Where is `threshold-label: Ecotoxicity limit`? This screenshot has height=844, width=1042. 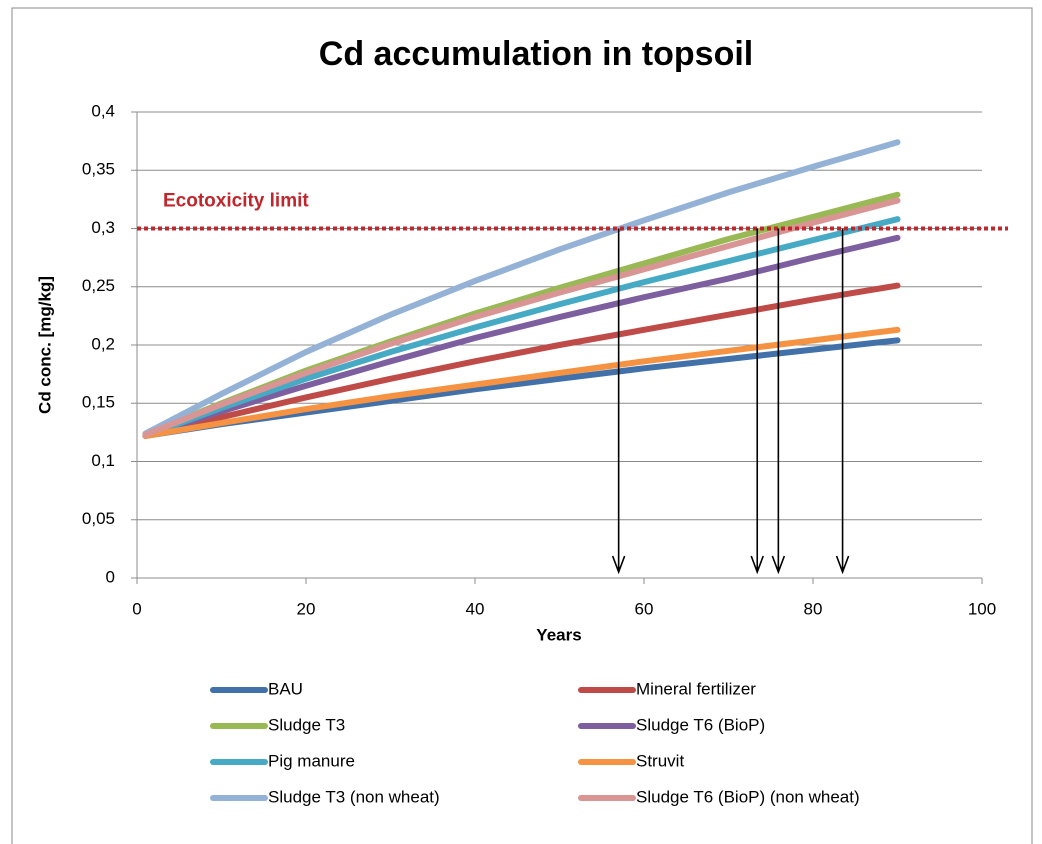 threshold-label: Ecotoxicity limit is located at coordinates (236, 201).